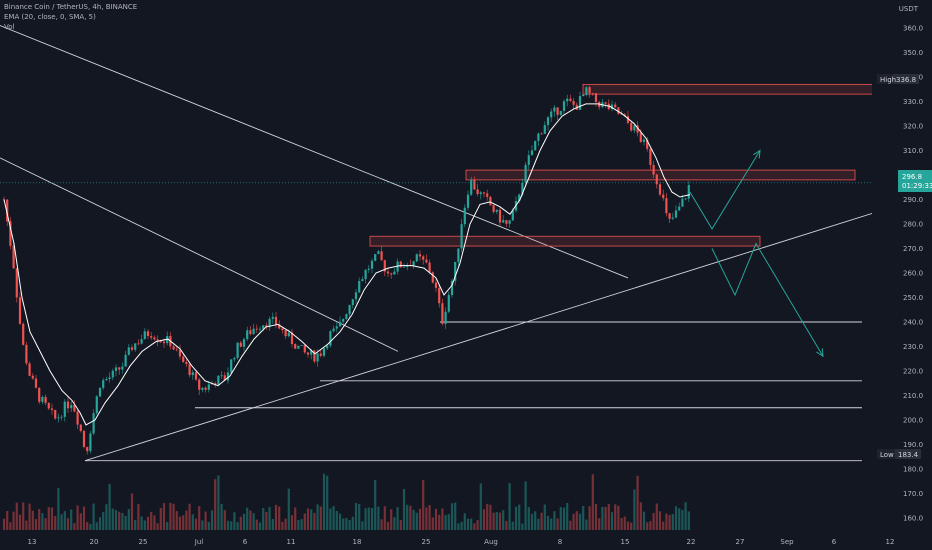  What do you see at coordinates (357, 542) in the screenshot?
I see `date-tick-label: 18` at bounding box center [357, 542].